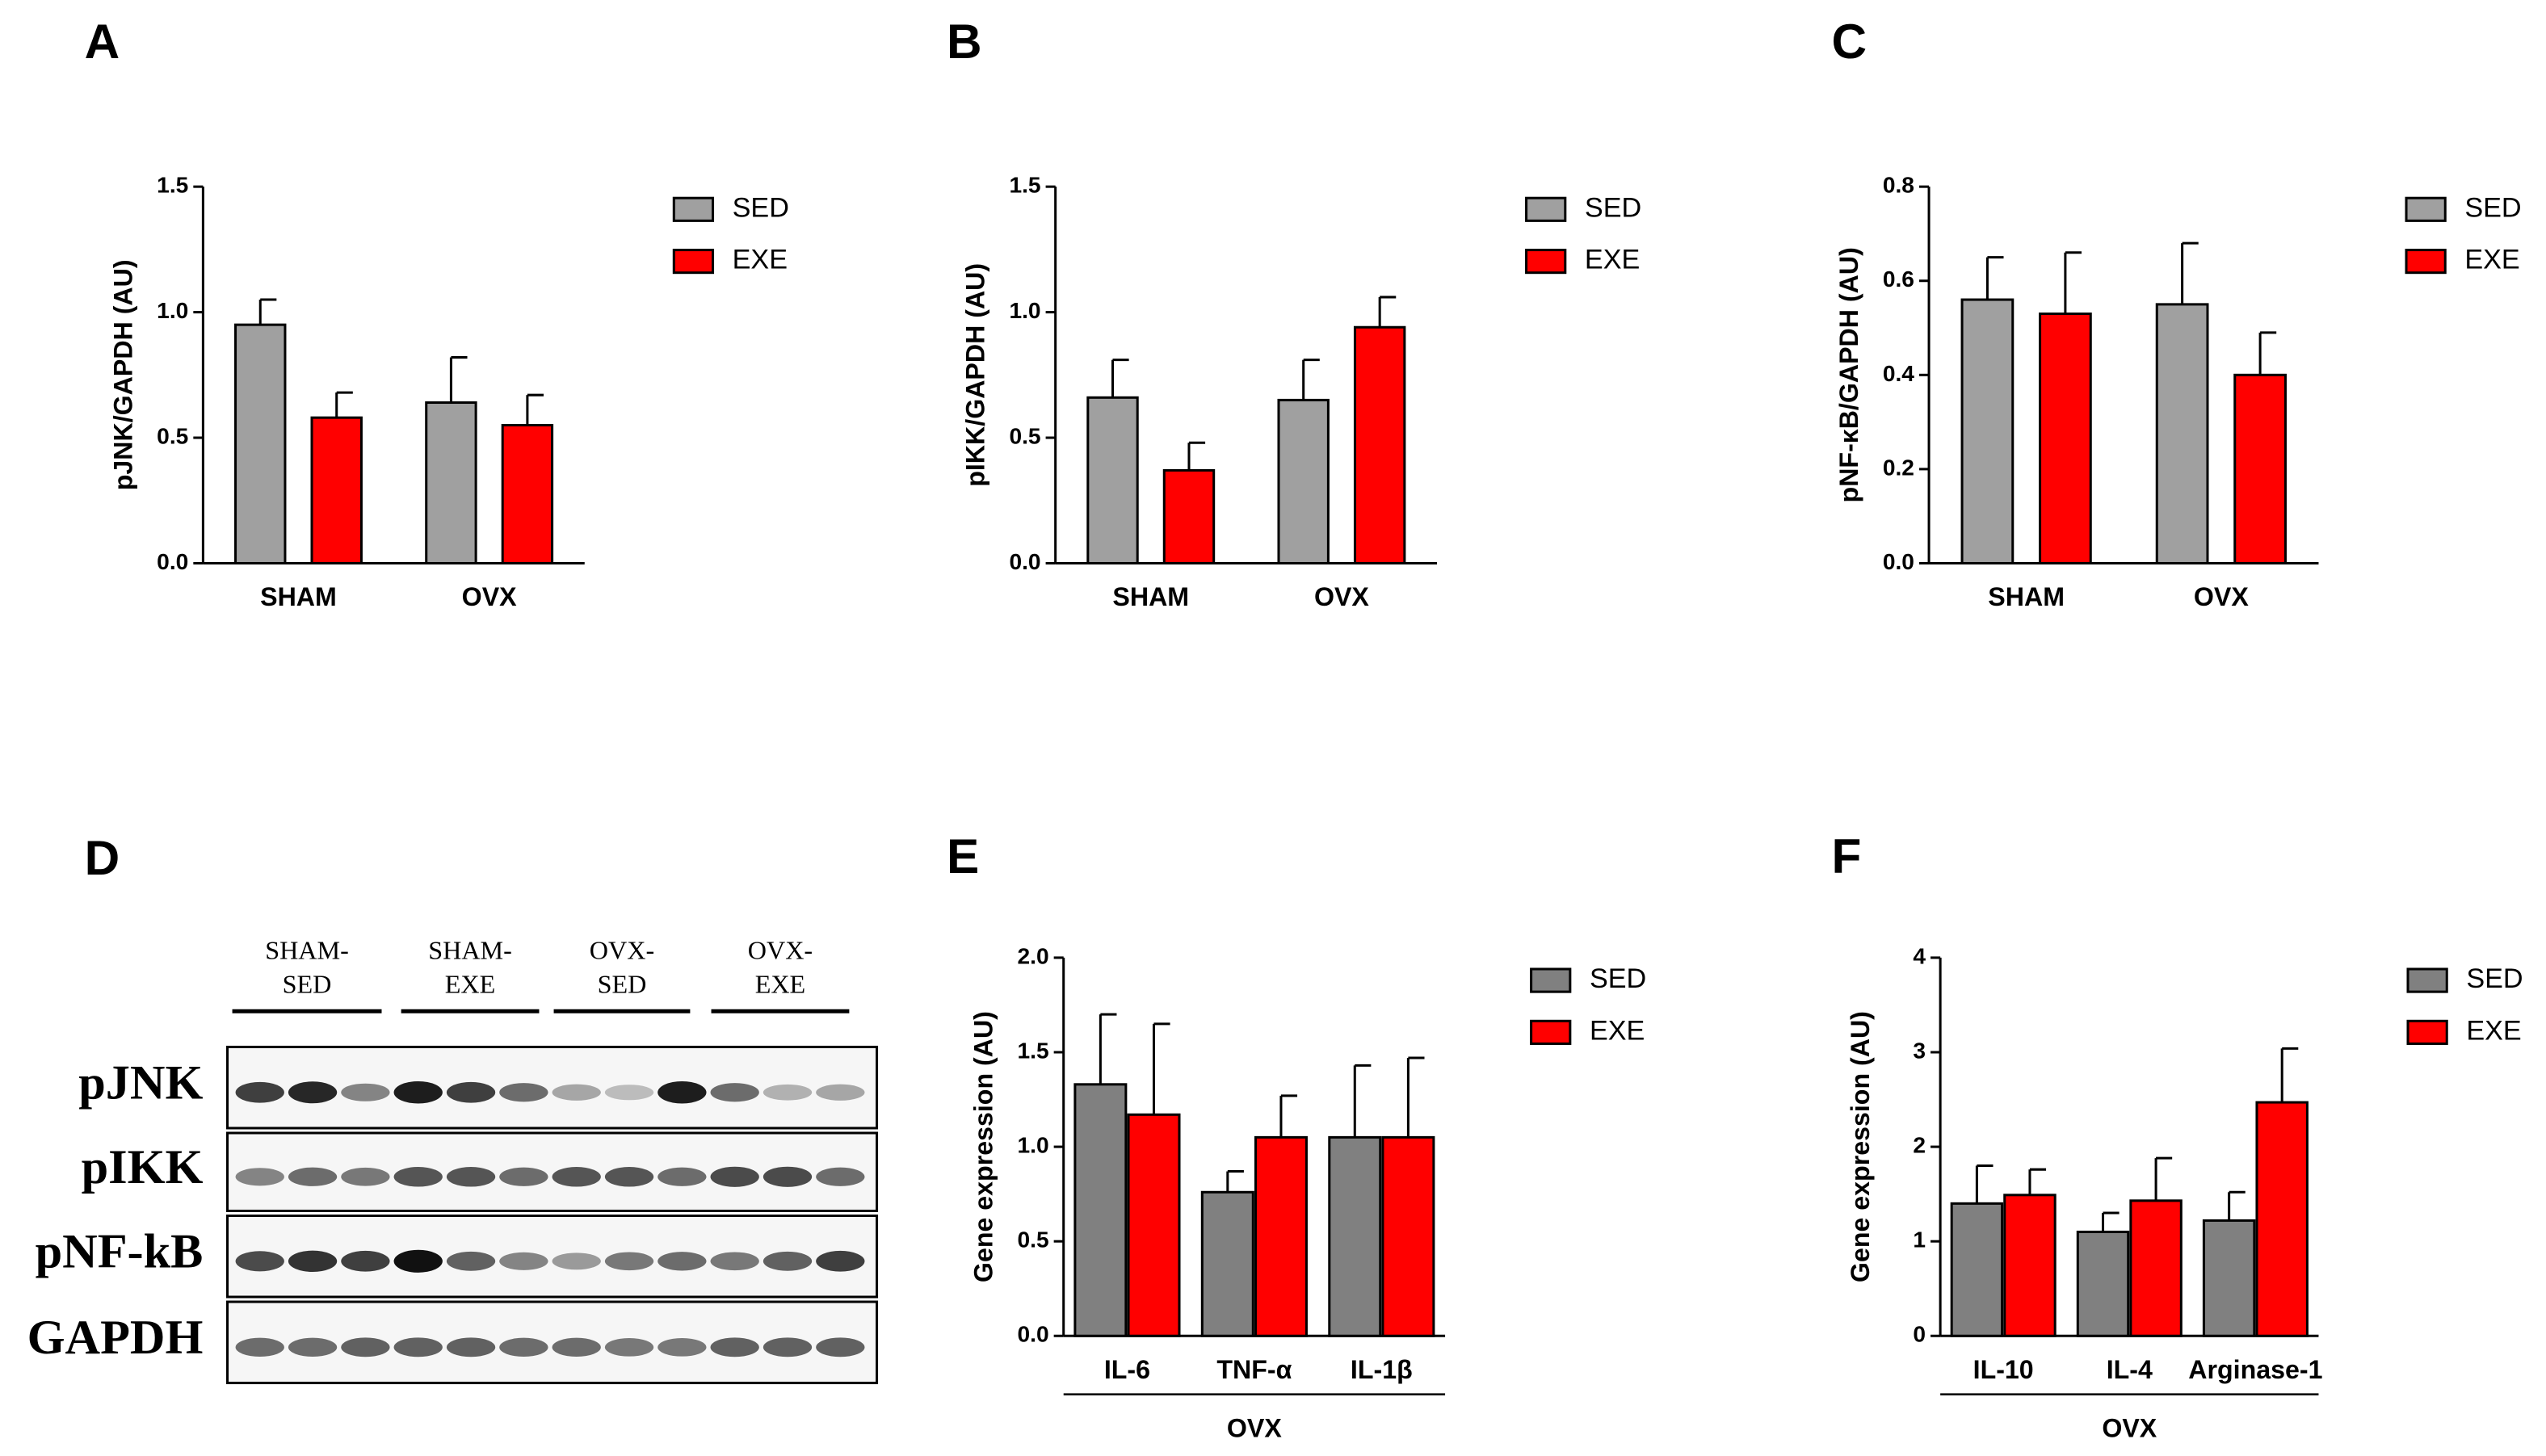  What do you see at coordinates (120, 1252) in the screenshot?
I see `blot-row-label: pNF-kB` at bounding box center [120, 1252].